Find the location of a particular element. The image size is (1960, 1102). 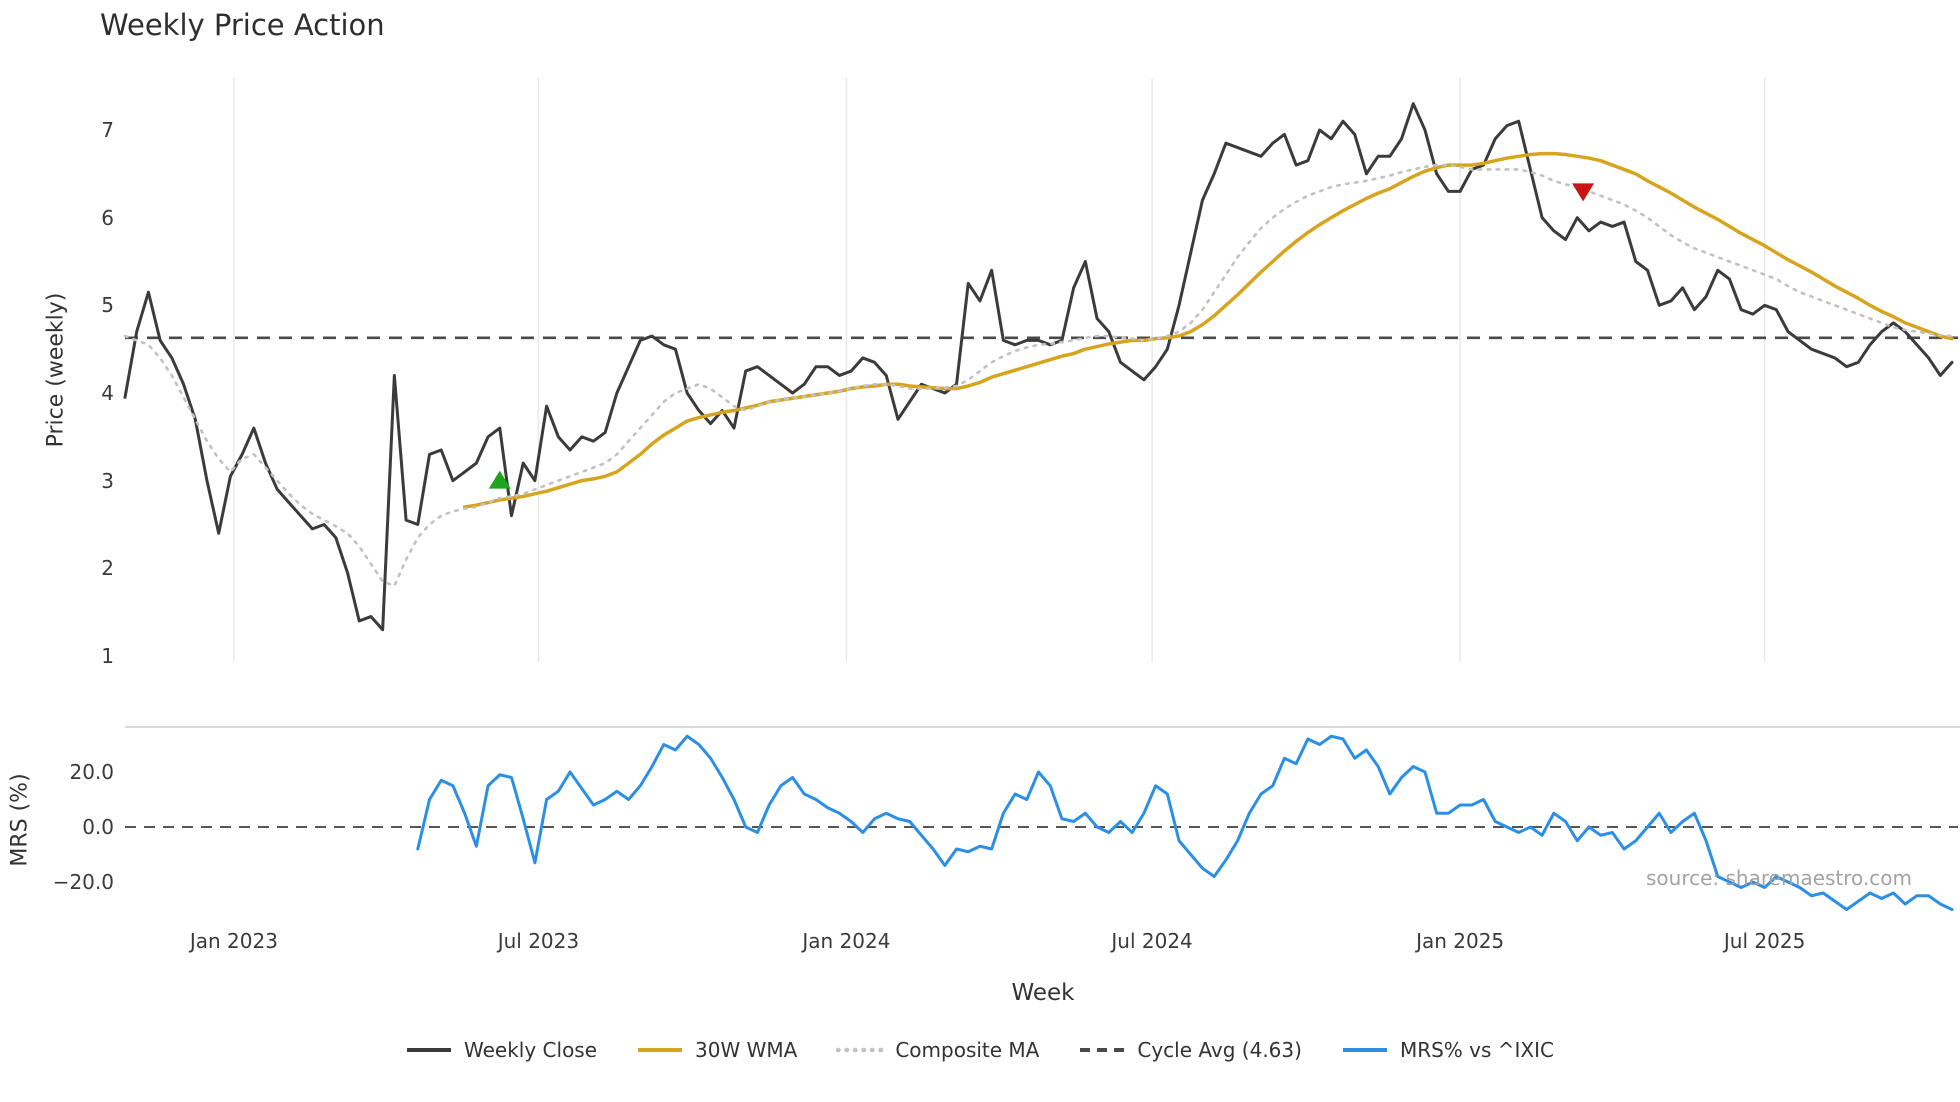

x-tick-label: Jan 2024 is located at coordinates (846, 941).